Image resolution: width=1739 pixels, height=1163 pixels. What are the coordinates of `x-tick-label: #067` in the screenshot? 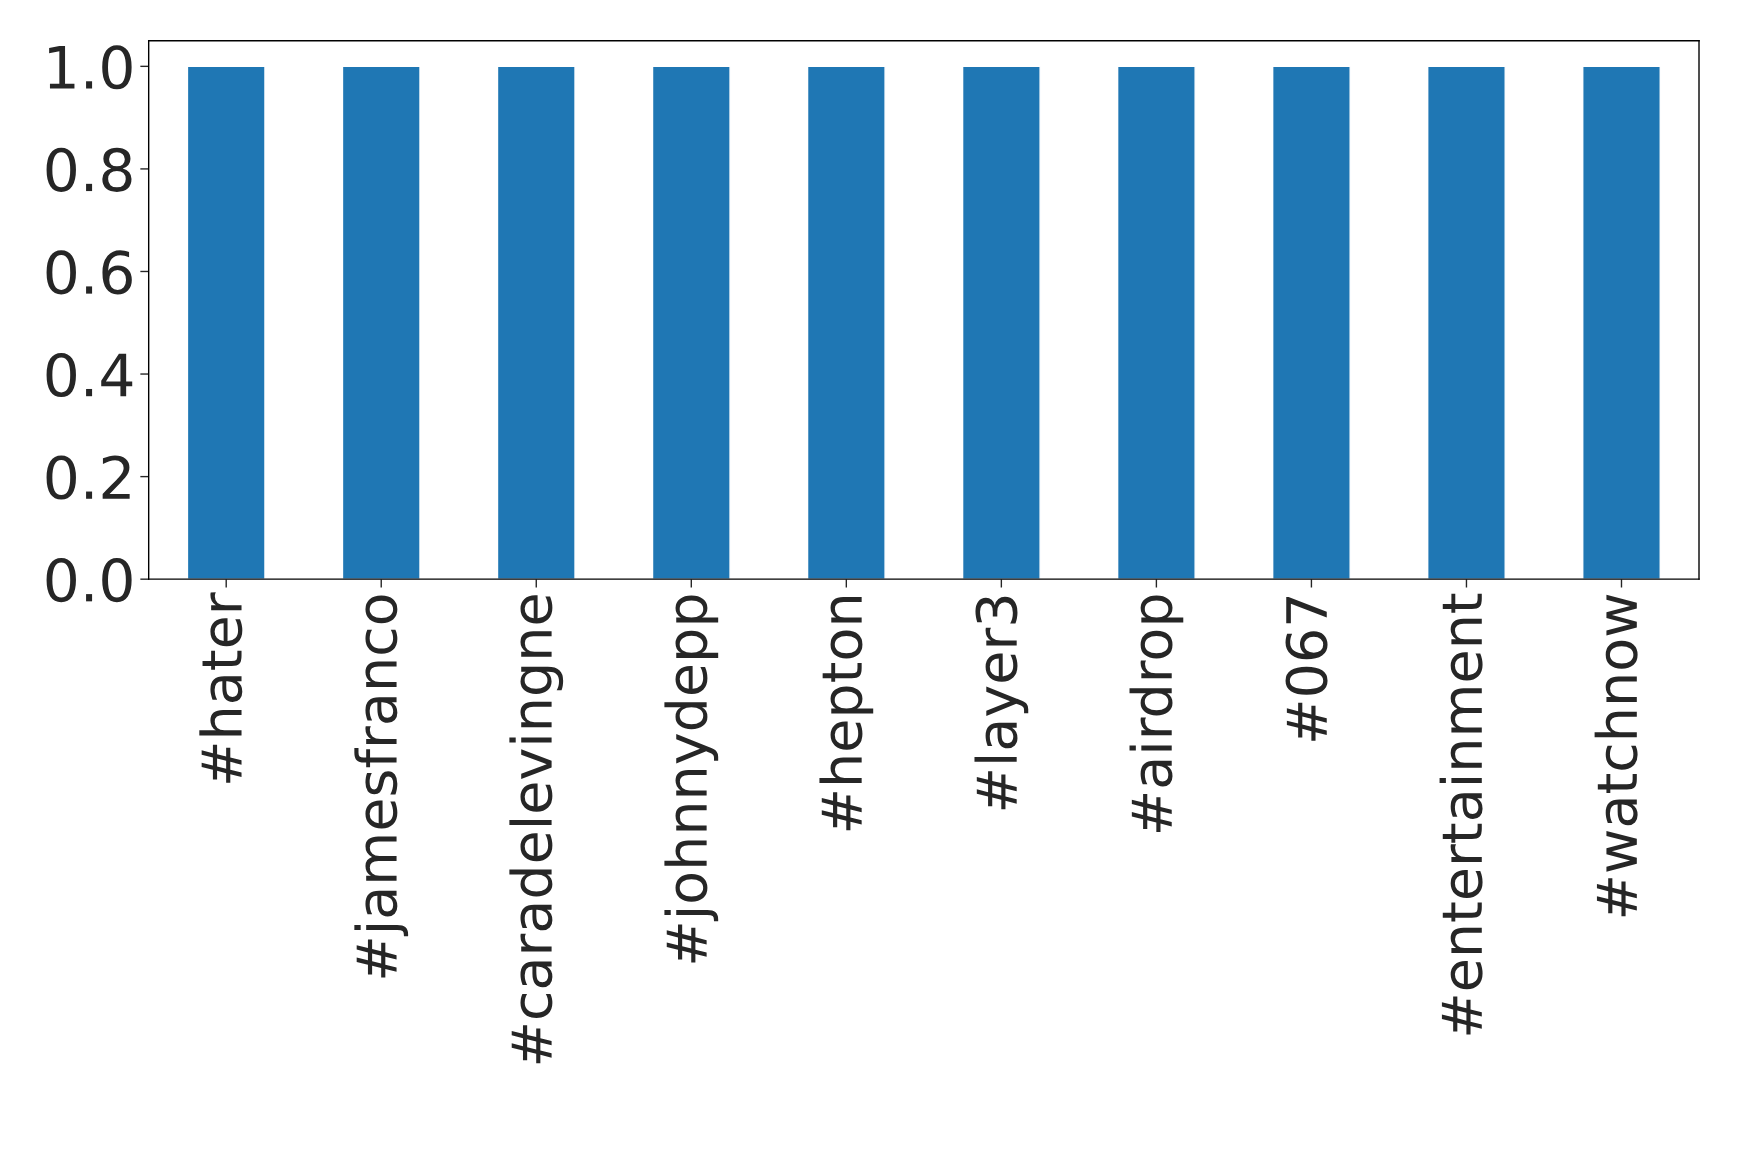 It's located at (1306, 669).